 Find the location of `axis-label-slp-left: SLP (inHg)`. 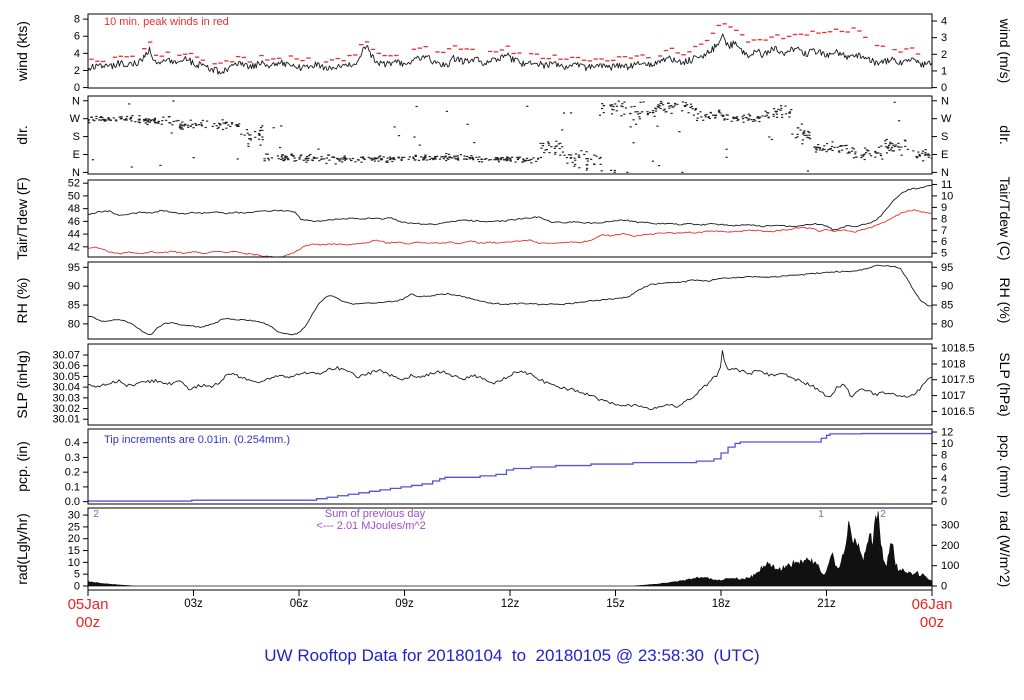

axis-label-slp-left: SLP (inHg) is located at coordinates (22, 384).